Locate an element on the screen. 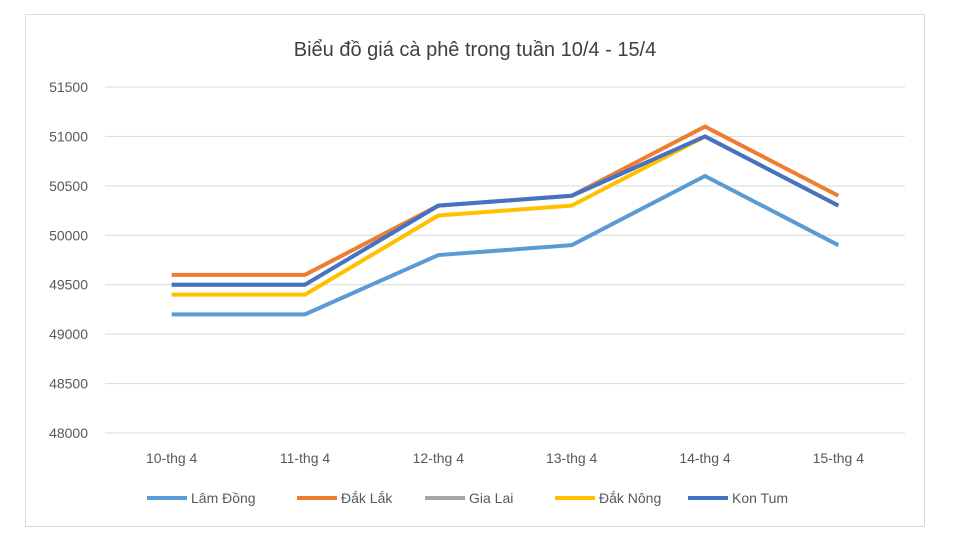 This screenshot has width=956, height=535. x-tick-label: 15-thg 4 is located at coordinates (839, 458).